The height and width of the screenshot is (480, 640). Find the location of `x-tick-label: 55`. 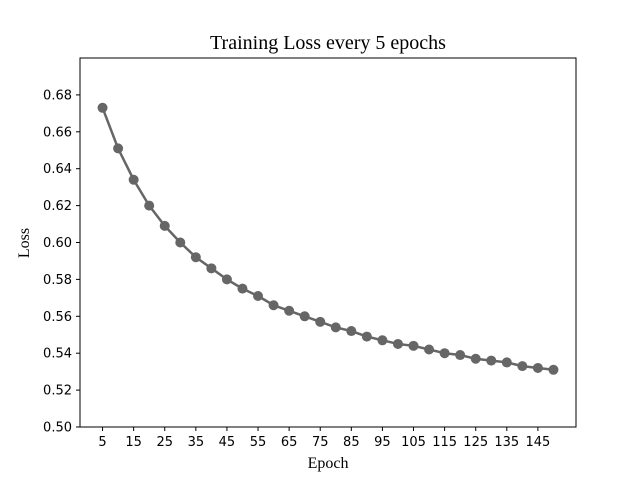

x-tick-label: 55 is located at coordinates (258, 442).